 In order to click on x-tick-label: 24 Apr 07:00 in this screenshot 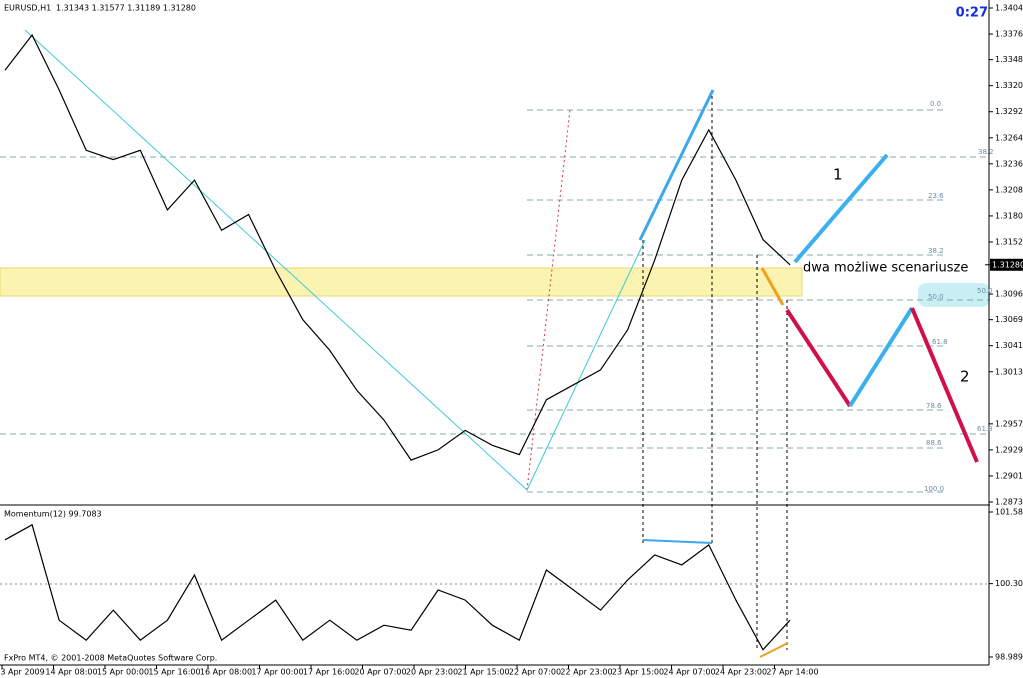, I will do `click(689, 672)`.